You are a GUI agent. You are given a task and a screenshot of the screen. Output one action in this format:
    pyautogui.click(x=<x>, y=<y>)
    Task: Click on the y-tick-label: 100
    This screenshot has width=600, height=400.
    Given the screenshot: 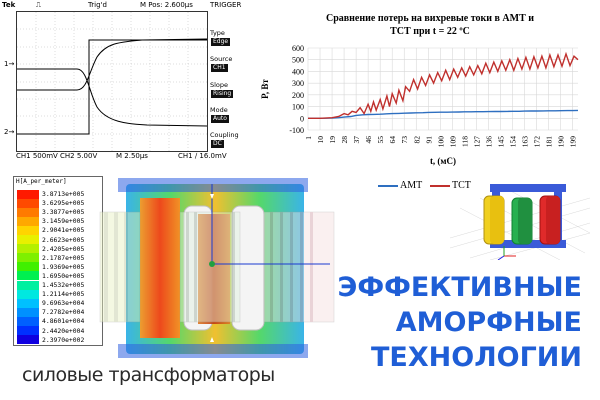 What is the action you would take?
    pyautogui.click(x=298, y=107)
    